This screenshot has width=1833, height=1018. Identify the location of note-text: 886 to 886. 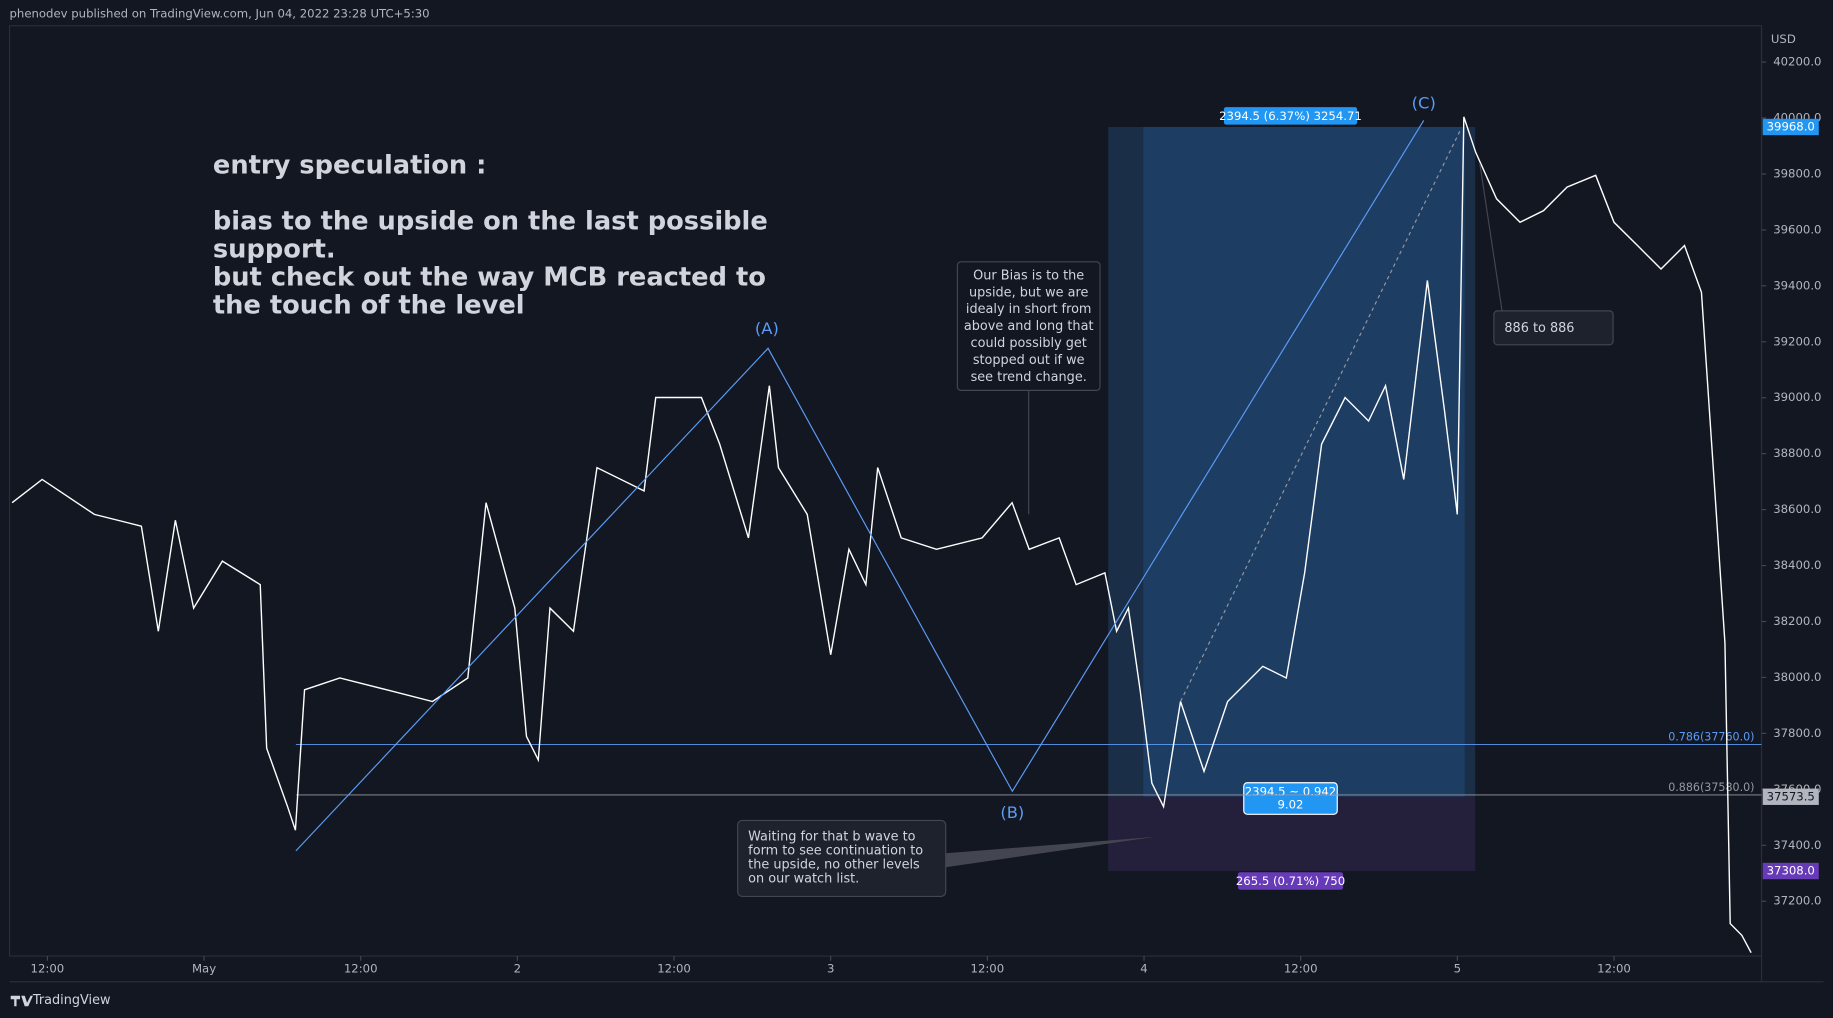
(1539, 328).